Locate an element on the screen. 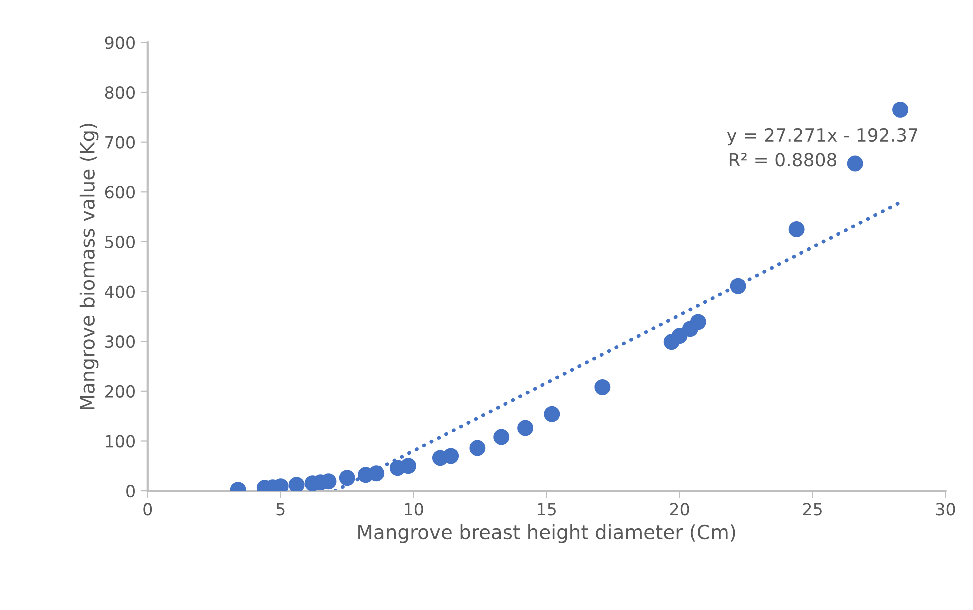 Image resolution: width=973 pixels, height=610 pixels. annotation: R² = 0.8808 is located at coordinates (783, 160).